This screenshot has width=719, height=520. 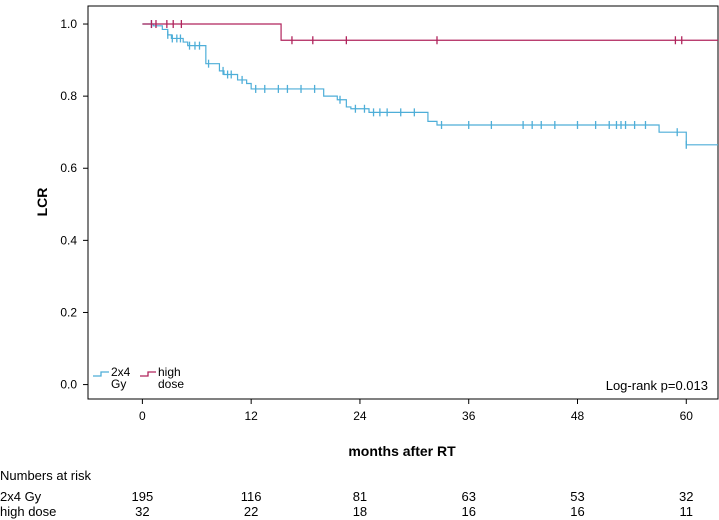 What do you see at coordinates (46, 475) in the screenshot?
I see `risk-table-title: Numbers at risk` at bounding box center [46, 475].